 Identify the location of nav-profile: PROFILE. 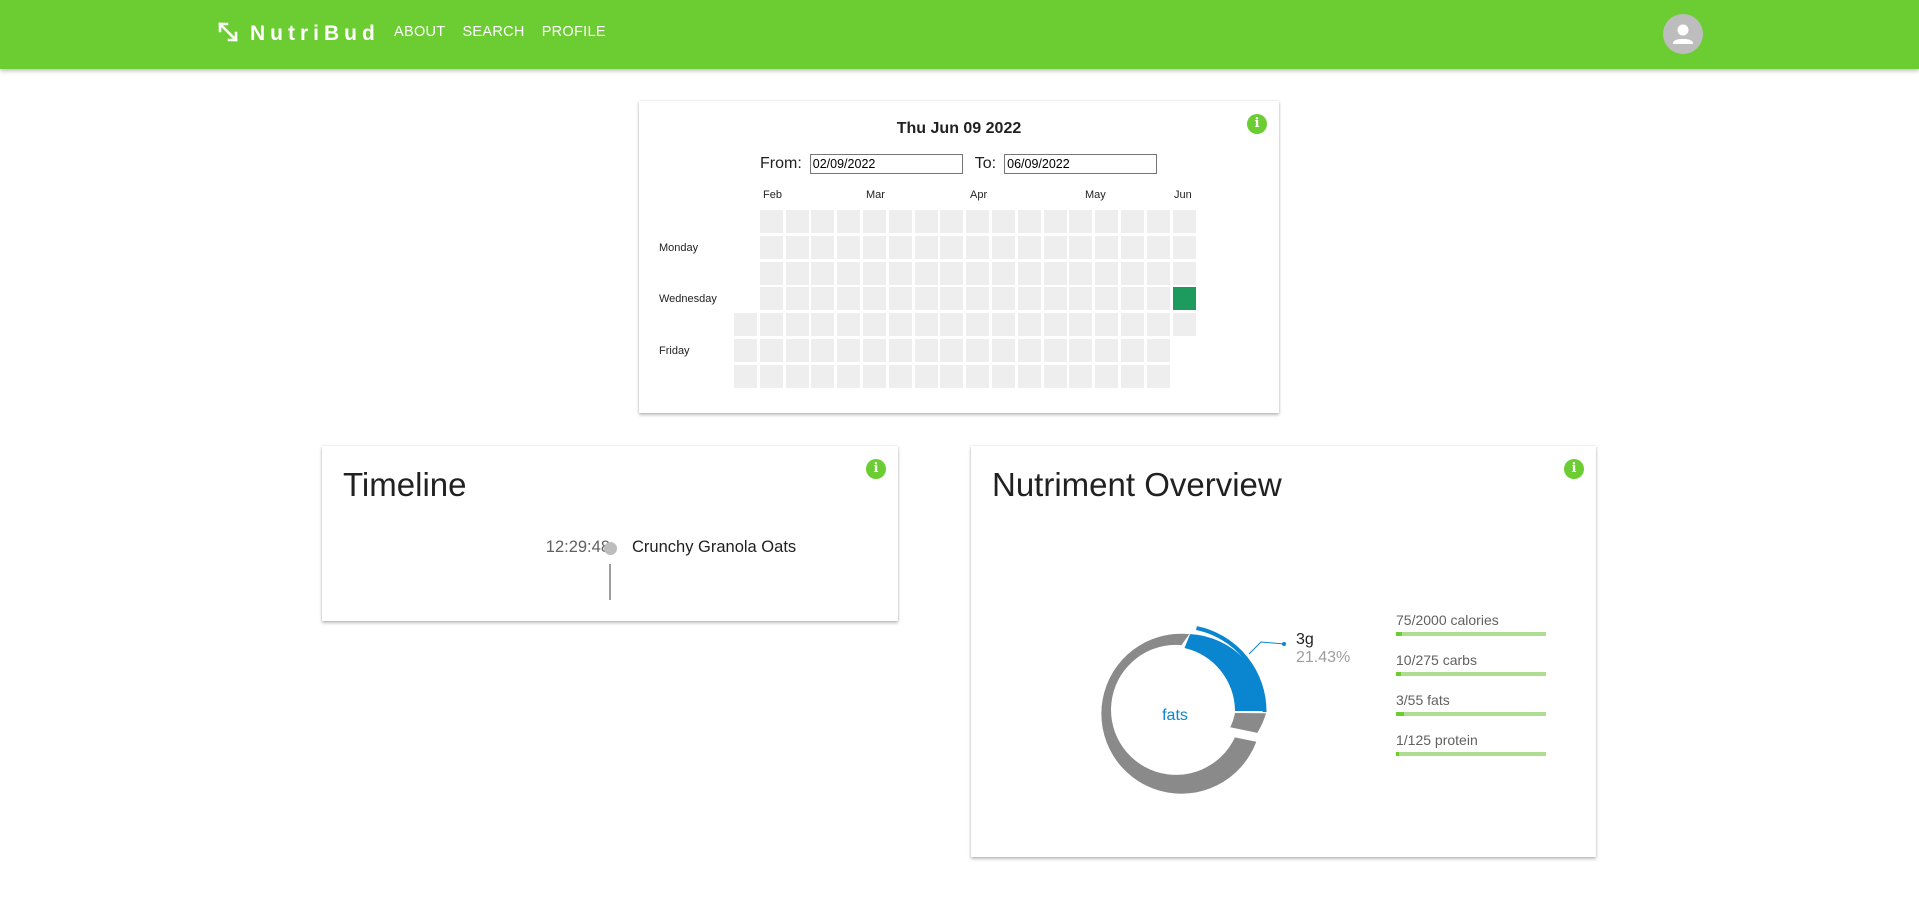
(573, 32).